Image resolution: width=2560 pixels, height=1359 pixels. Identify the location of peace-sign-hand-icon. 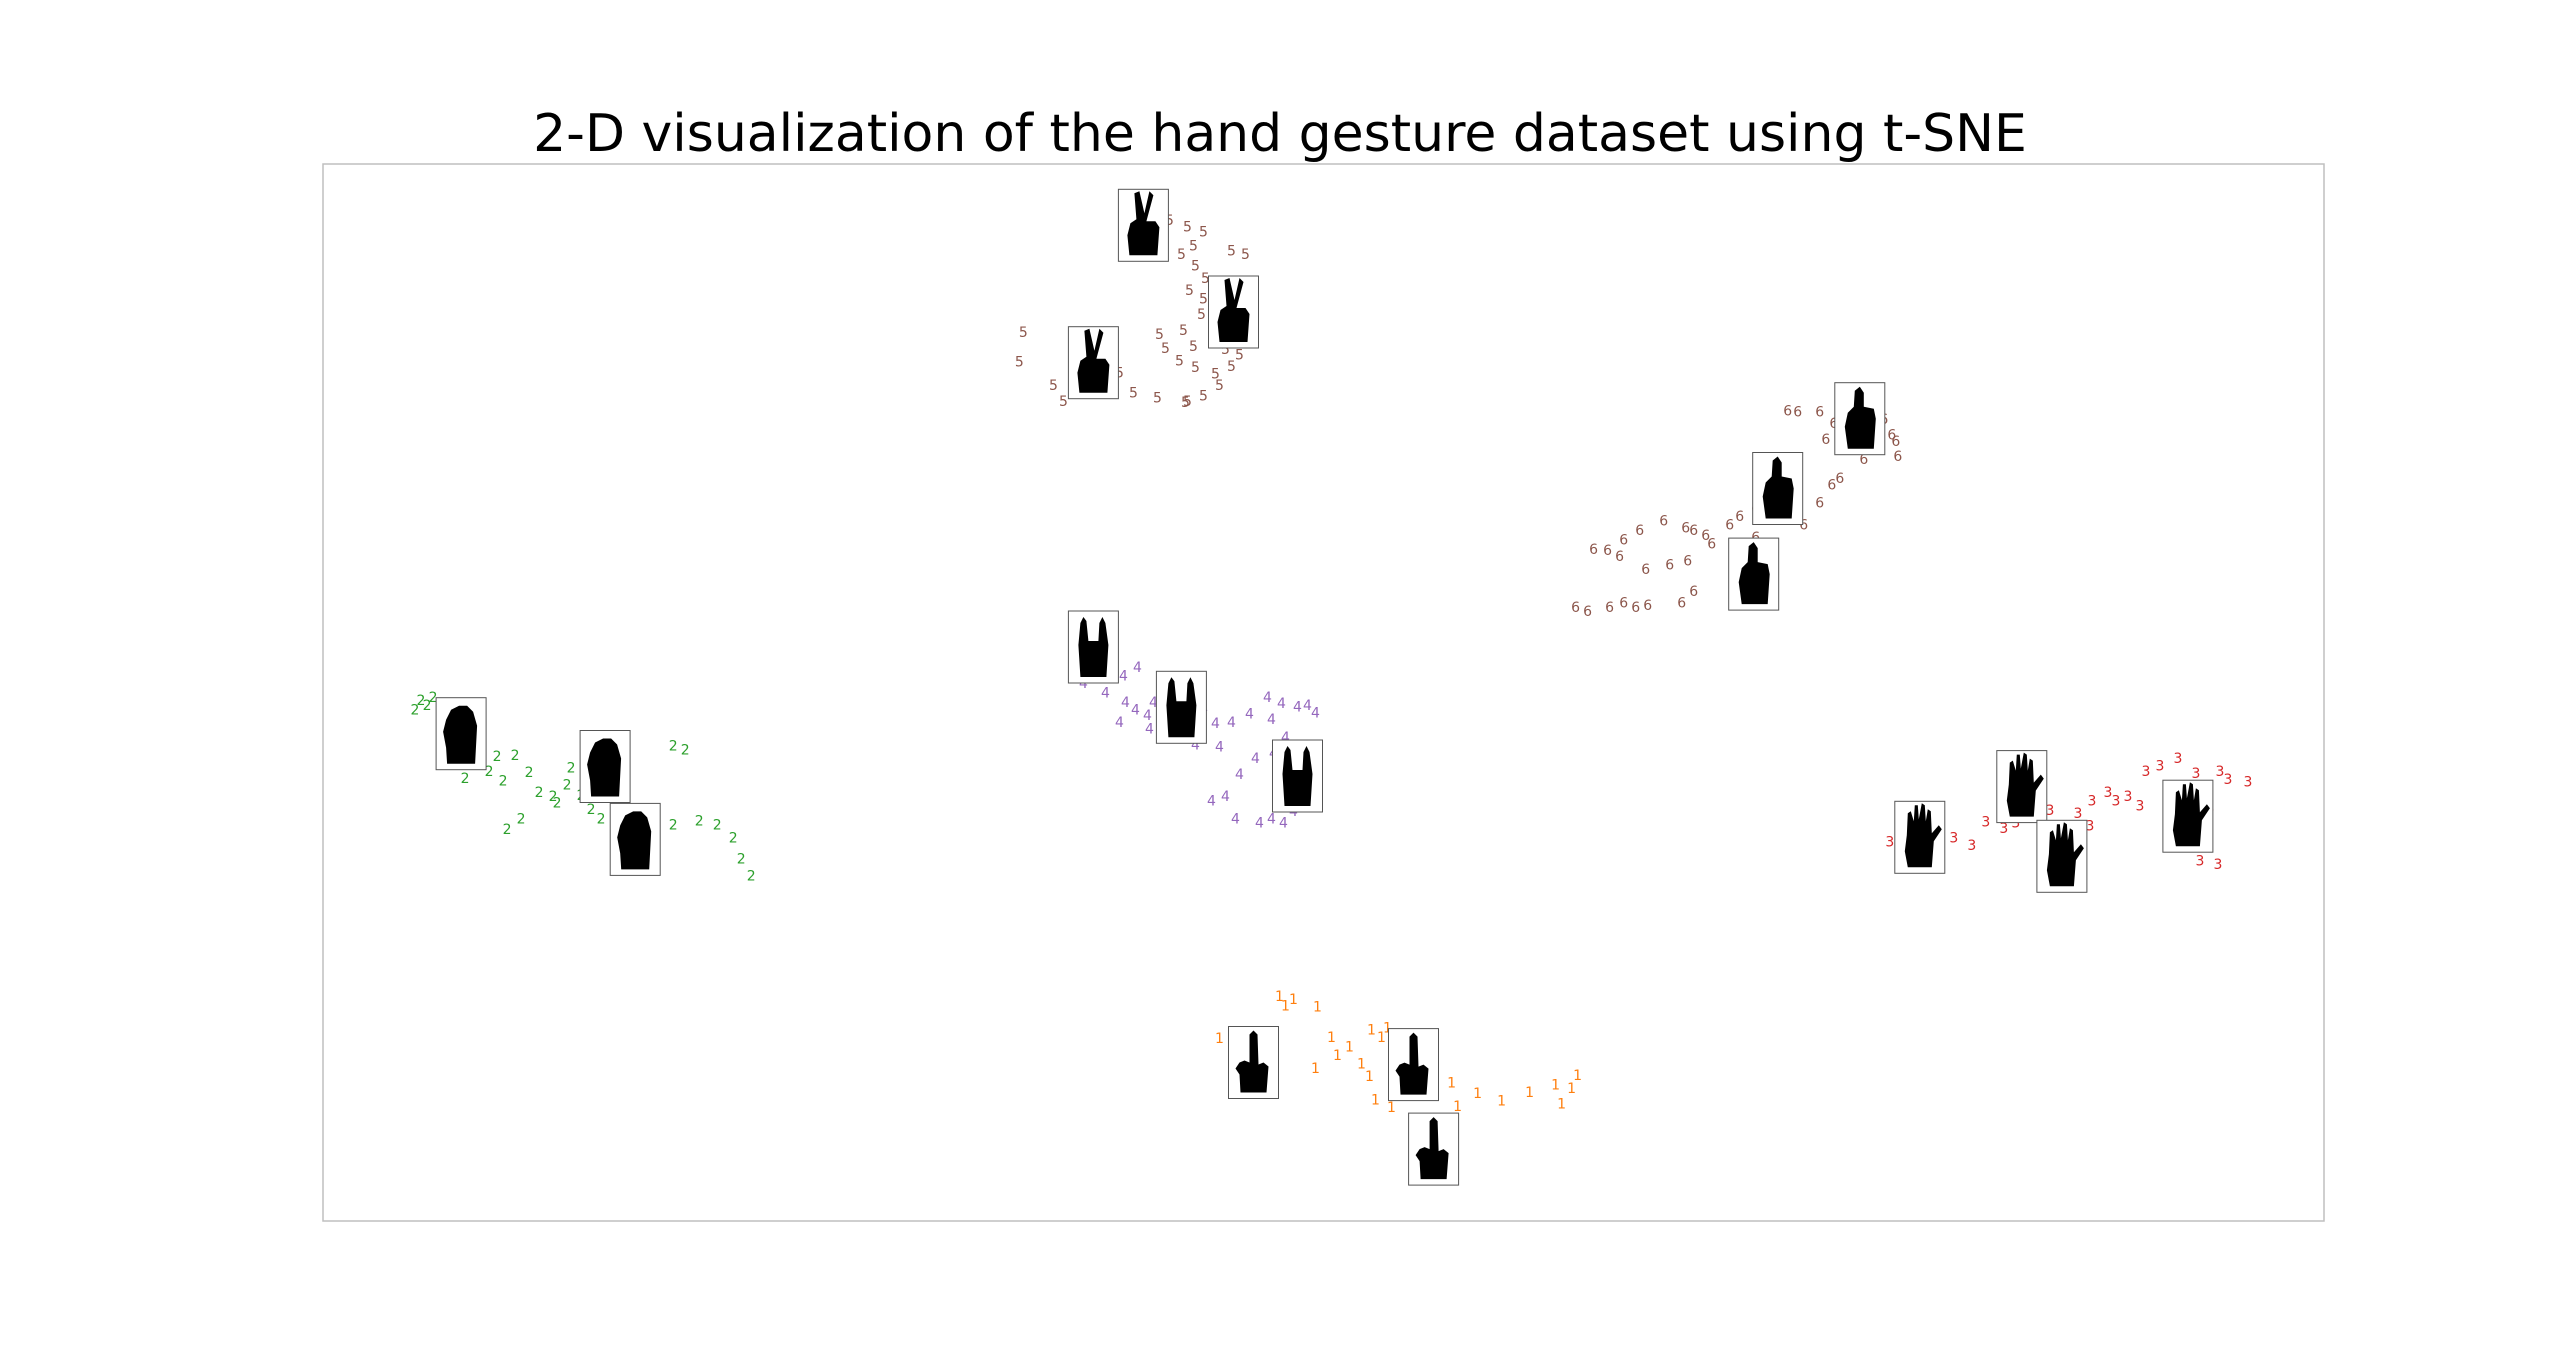
(1143, 223).